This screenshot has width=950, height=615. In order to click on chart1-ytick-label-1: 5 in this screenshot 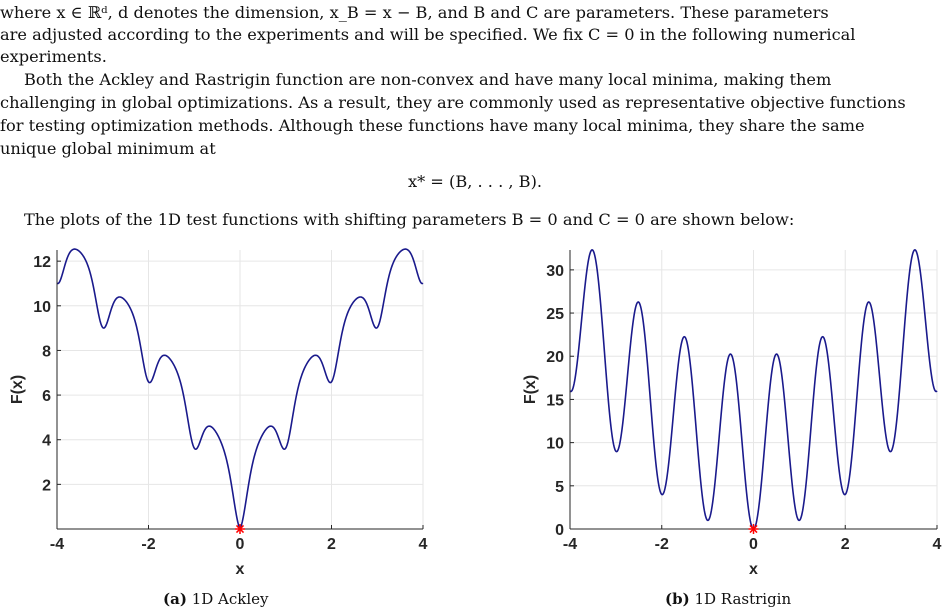, I will do `click(559, 487)`.